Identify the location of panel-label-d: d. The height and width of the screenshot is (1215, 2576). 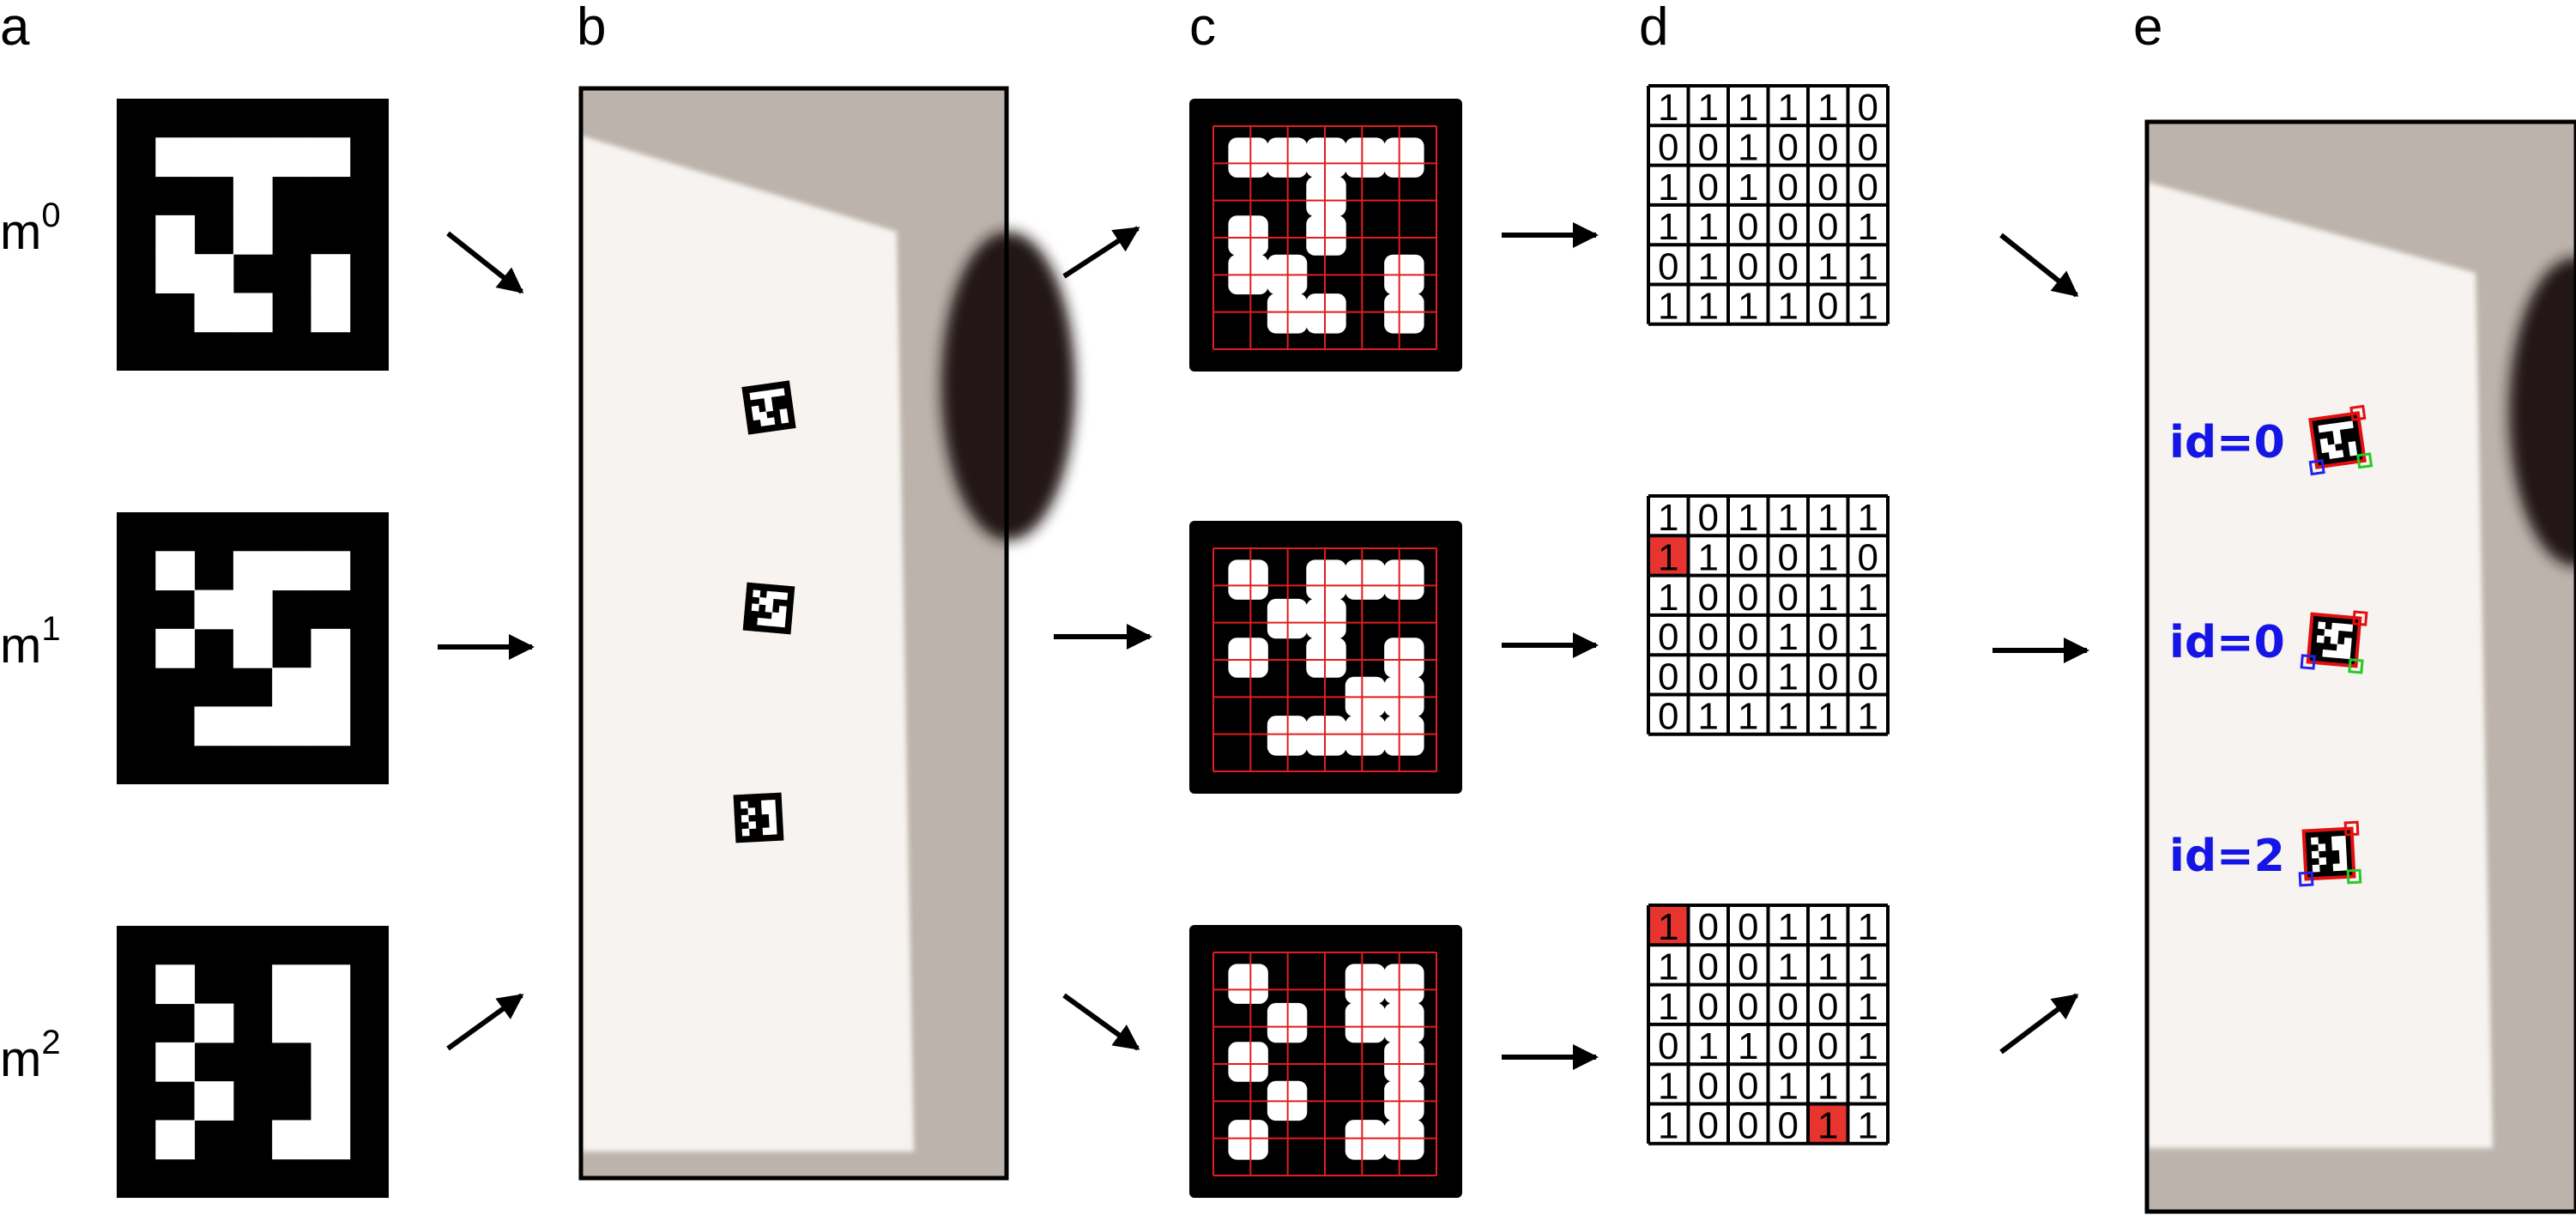
(1653, 29).